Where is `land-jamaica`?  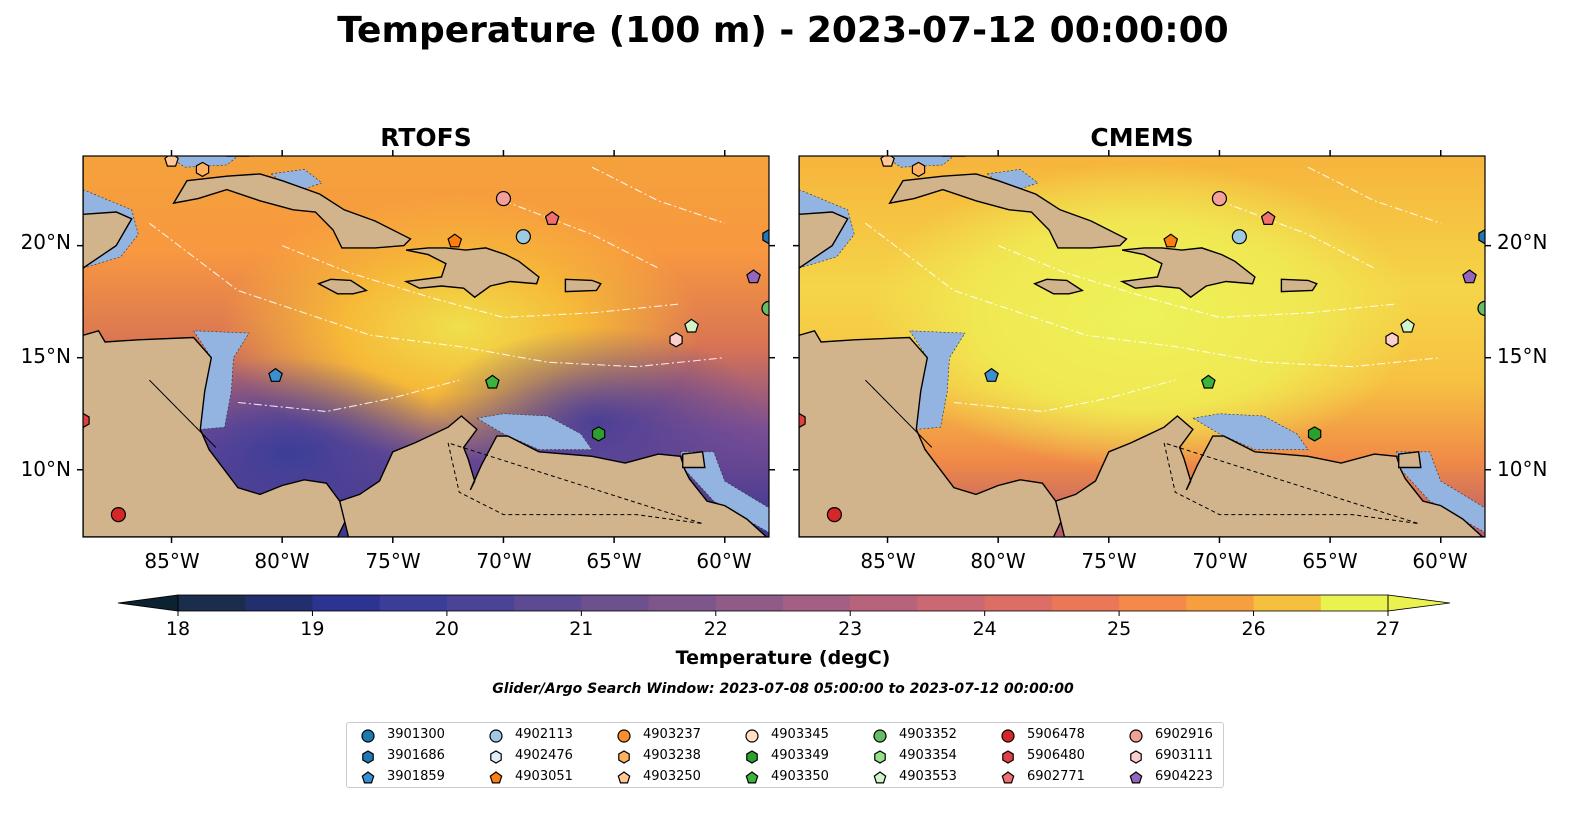
land-jamaica is located at coordinates (1058, 286).